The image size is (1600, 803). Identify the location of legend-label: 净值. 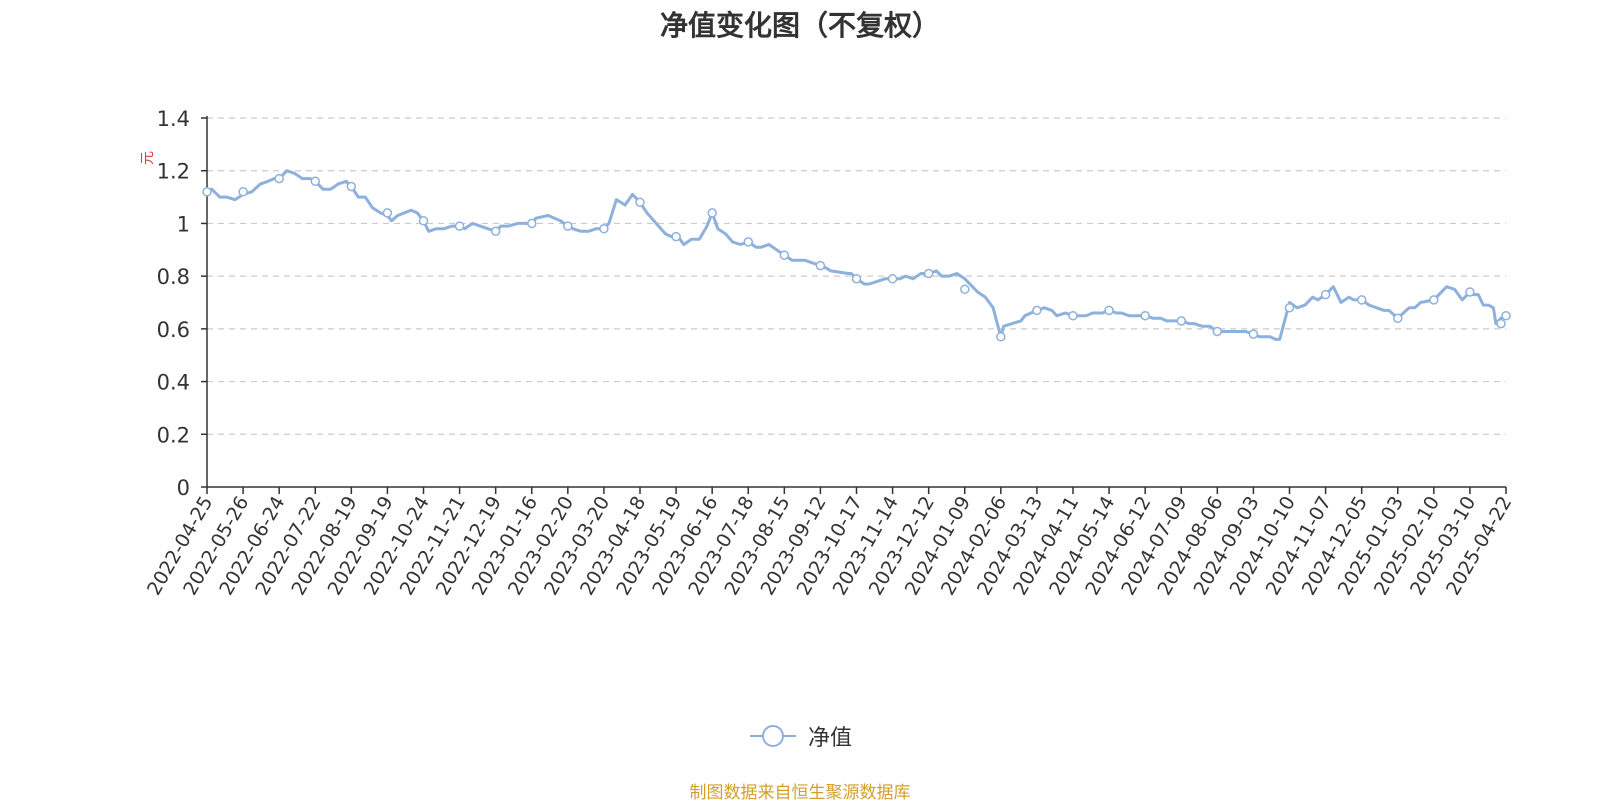
(829, 738).